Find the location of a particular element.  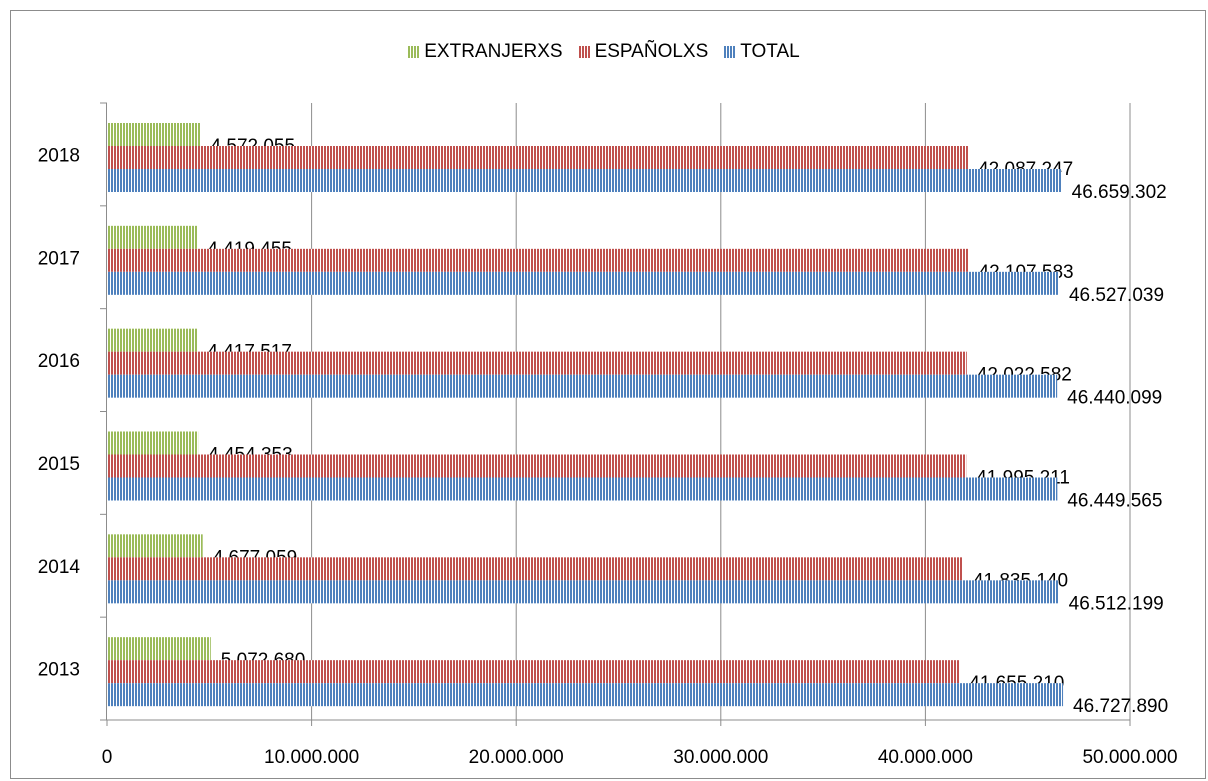

legend-swatch-espanolxs is located at coordinates (584, 52).